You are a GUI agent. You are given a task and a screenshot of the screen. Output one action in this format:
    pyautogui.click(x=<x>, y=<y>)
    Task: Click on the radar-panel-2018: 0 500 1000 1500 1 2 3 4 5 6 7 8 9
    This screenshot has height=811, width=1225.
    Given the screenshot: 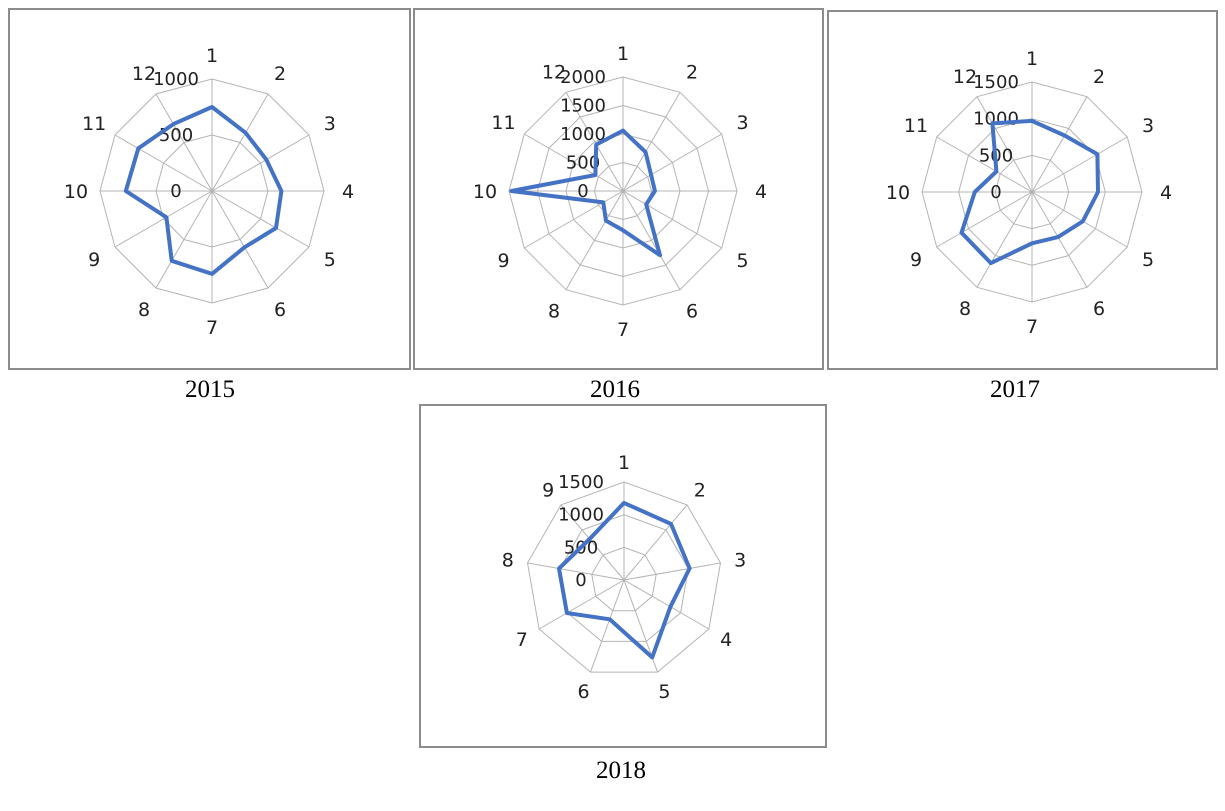 What is the action you would take?
    pyautogui.click(x=623, y=576)
    